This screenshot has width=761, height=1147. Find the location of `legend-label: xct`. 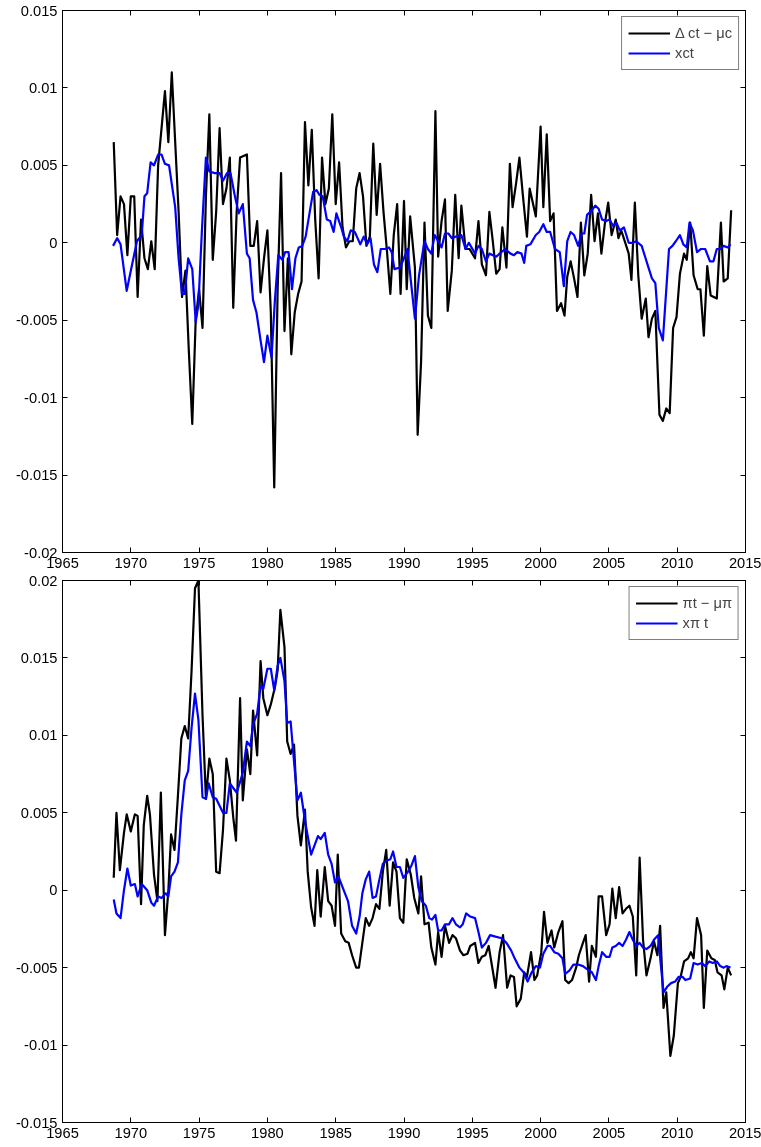

legend-label: xct is located at coordinates (685, 53).